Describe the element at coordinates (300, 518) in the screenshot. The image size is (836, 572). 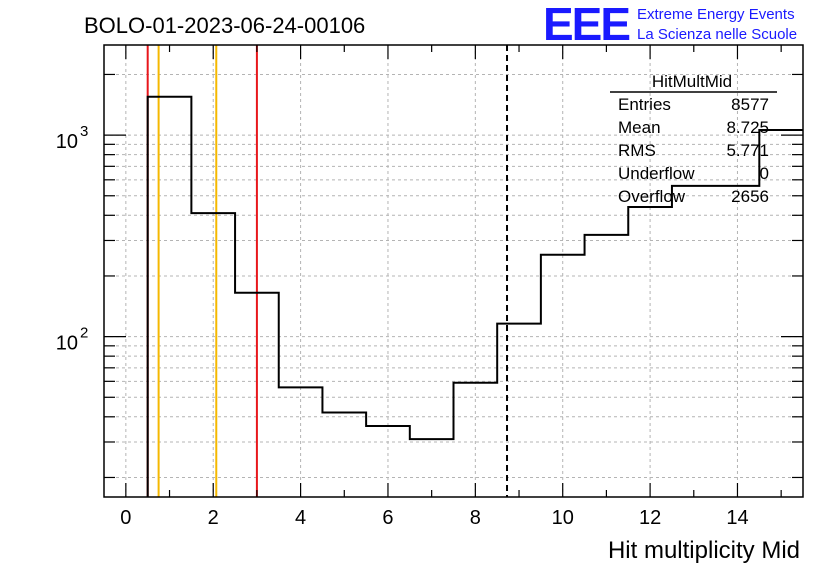
I see `x-tick-label: 4` at that location.